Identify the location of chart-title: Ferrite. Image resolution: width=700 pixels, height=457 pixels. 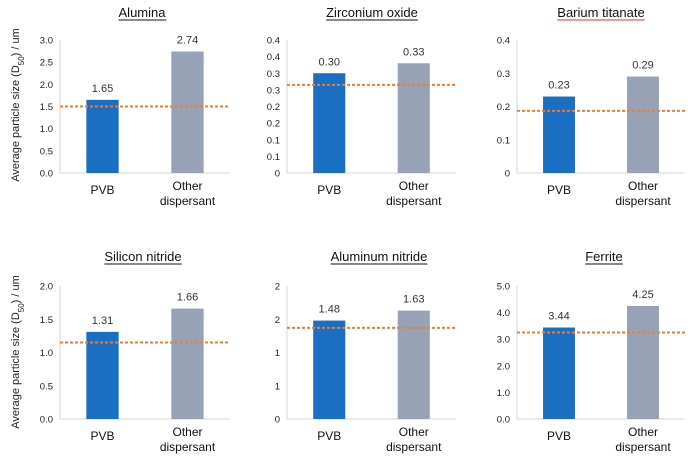
(604, 256).